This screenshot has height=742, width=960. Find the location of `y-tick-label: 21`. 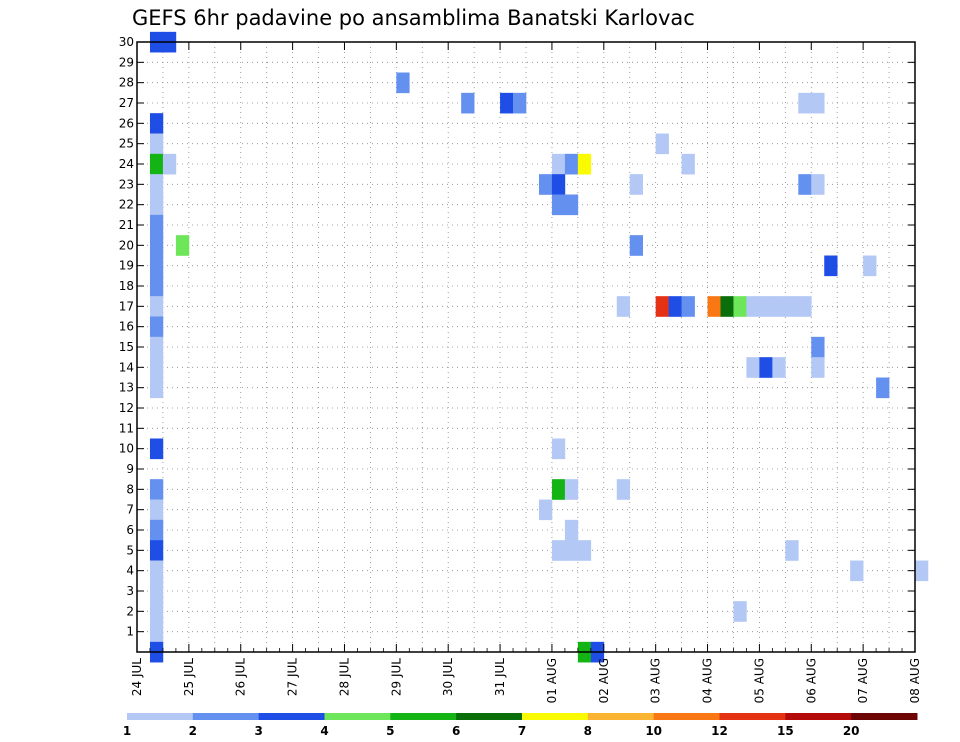

y-tick-label: 21 is located at coordinates (126, 225).